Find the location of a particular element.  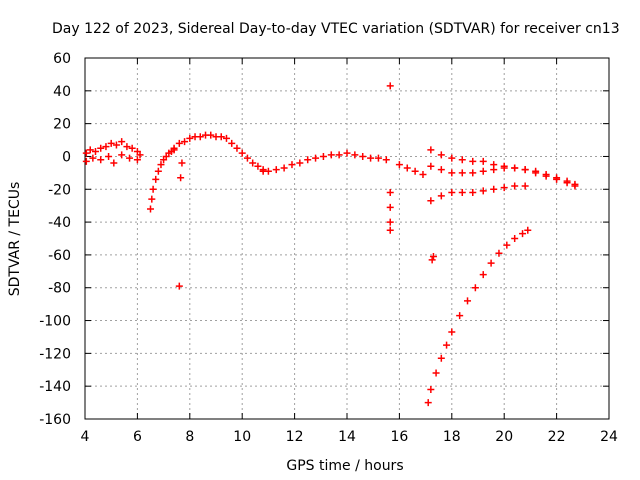

x-tick-label: 6 is located at coordinates (137, 437).